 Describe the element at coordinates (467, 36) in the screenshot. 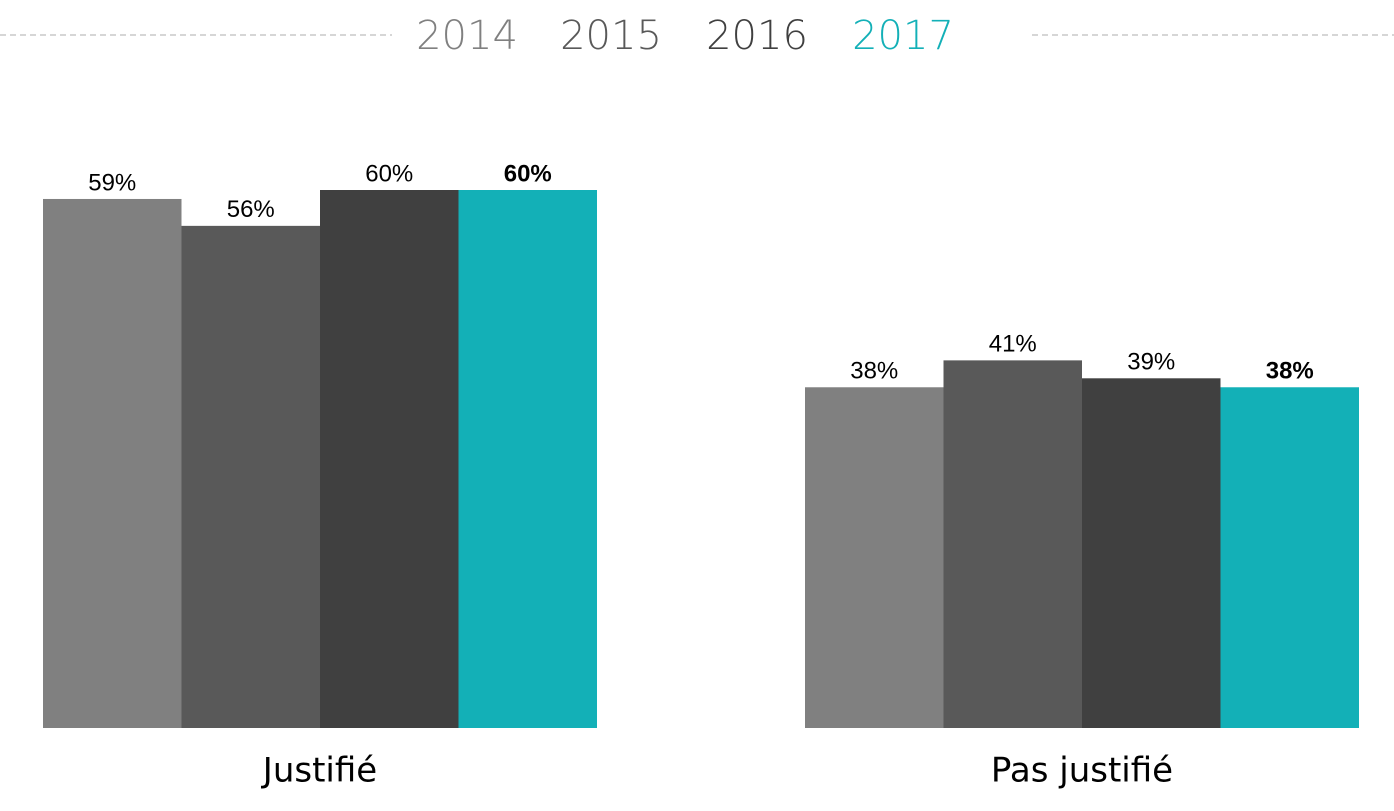

I see `legend-entry: 2014` at that location.